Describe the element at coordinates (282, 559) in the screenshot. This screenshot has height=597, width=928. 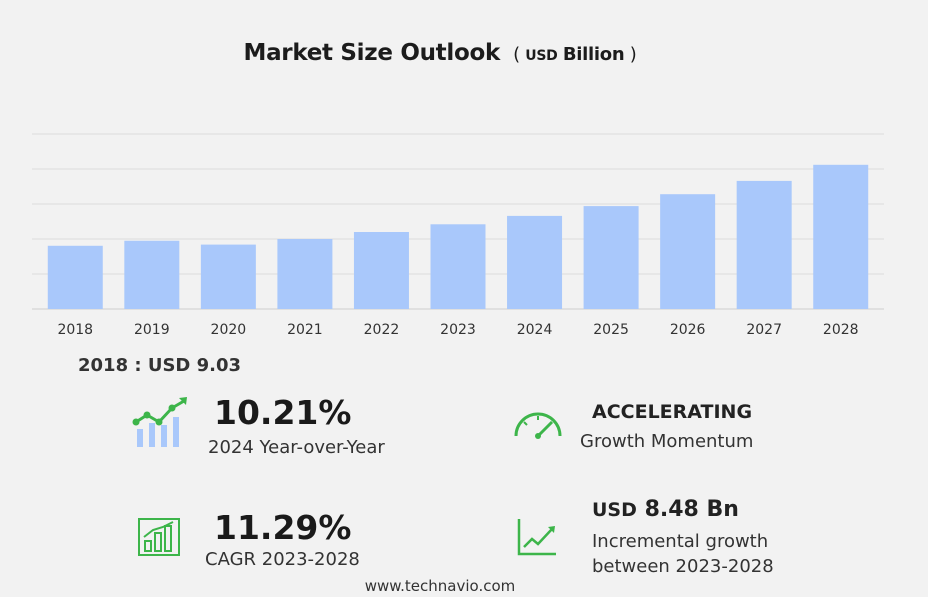
I see `cagr-label: CAGR 2023-2028` at that location.